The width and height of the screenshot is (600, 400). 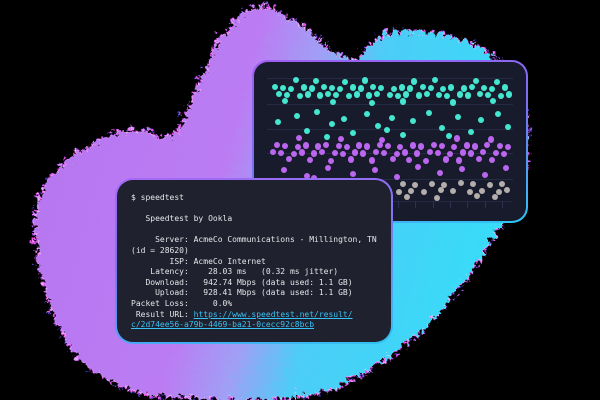 What do you see at coordinates (390, 78) in the screenshot?
I see `gridline` at bounding box center [390, 78].